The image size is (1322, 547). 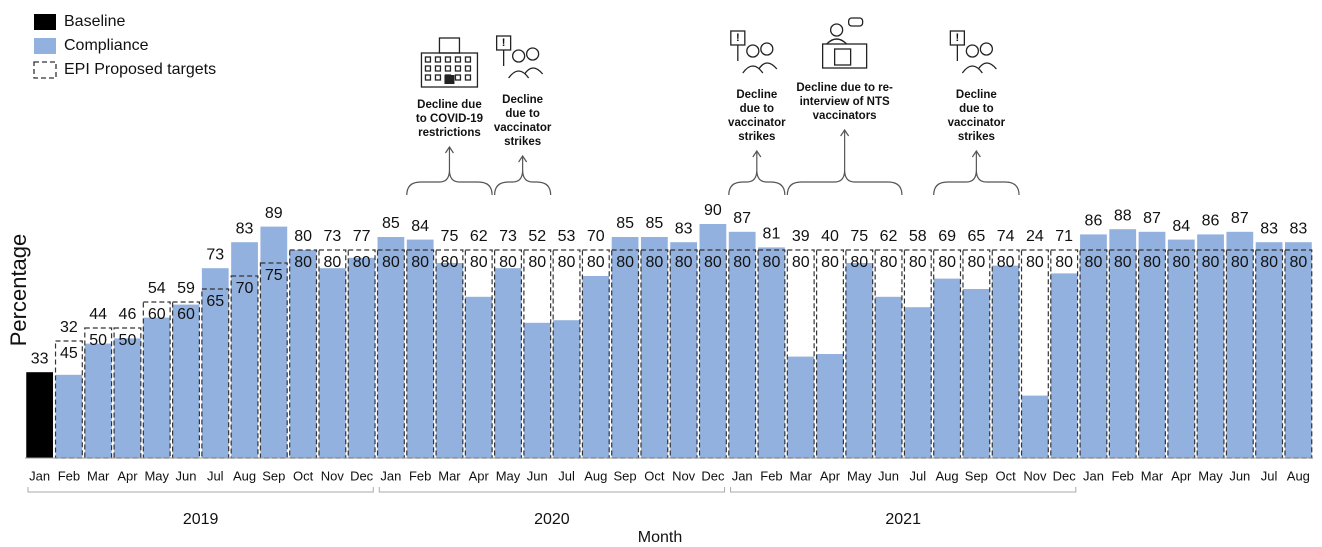 What do you see at coordinates (1181, 226) in the screenshot?
I see `value-label: 84` at bounding box center [1181, 226].